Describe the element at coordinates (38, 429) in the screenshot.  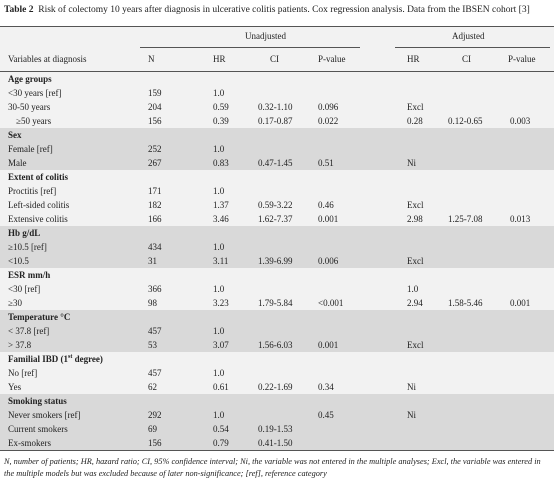
I see `row-label: Current smokers` at that location.